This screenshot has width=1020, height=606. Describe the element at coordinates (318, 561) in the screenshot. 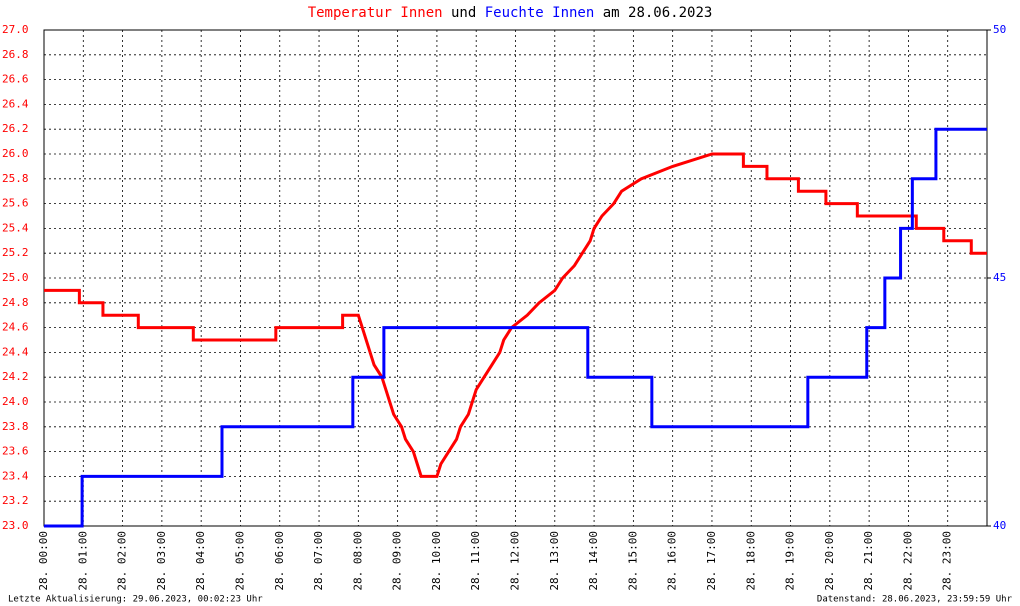

I see `x-tick-label: 28. 07:00` at that location.